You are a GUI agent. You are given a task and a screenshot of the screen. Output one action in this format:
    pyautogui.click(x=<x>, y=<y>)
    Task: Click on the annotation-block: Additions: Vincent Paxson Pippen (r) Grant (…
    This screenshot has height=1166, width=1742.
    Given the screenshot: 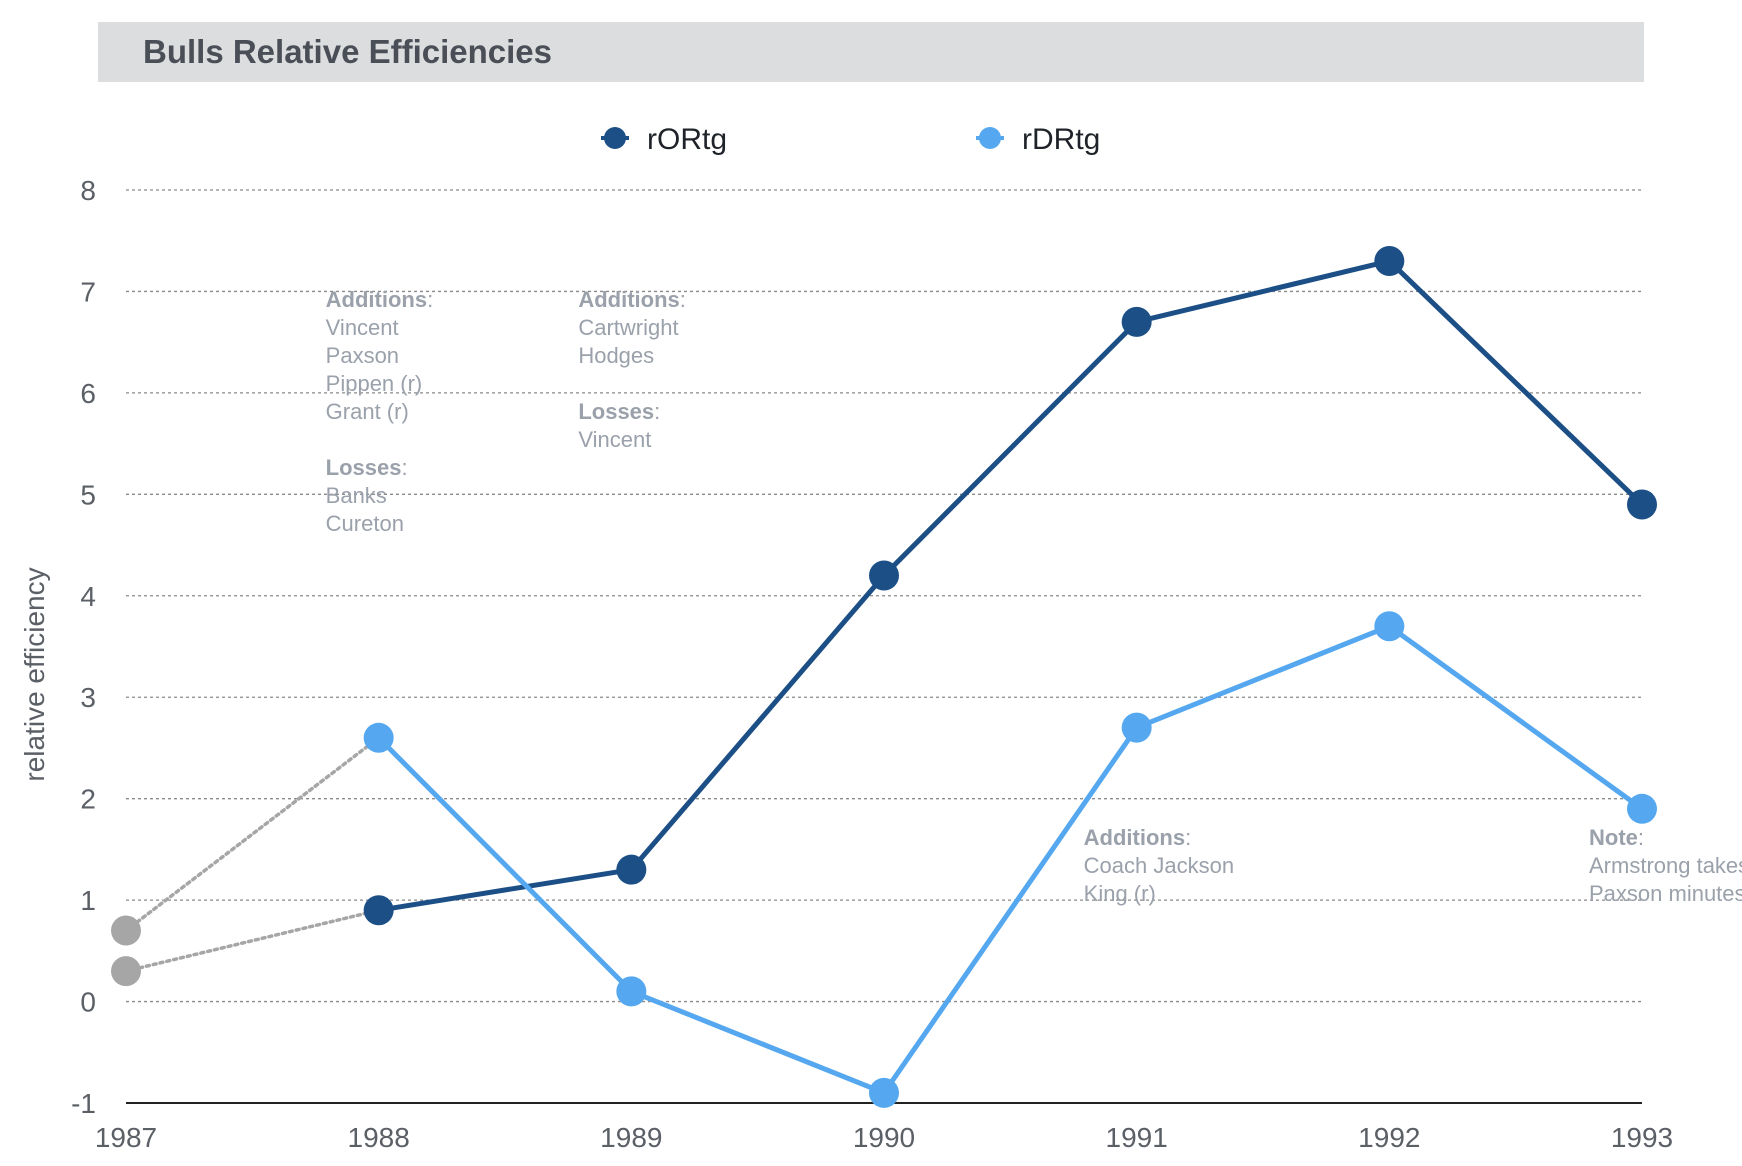 What is the action you would take?
    pyautogui.click(x=380, y=412)
    